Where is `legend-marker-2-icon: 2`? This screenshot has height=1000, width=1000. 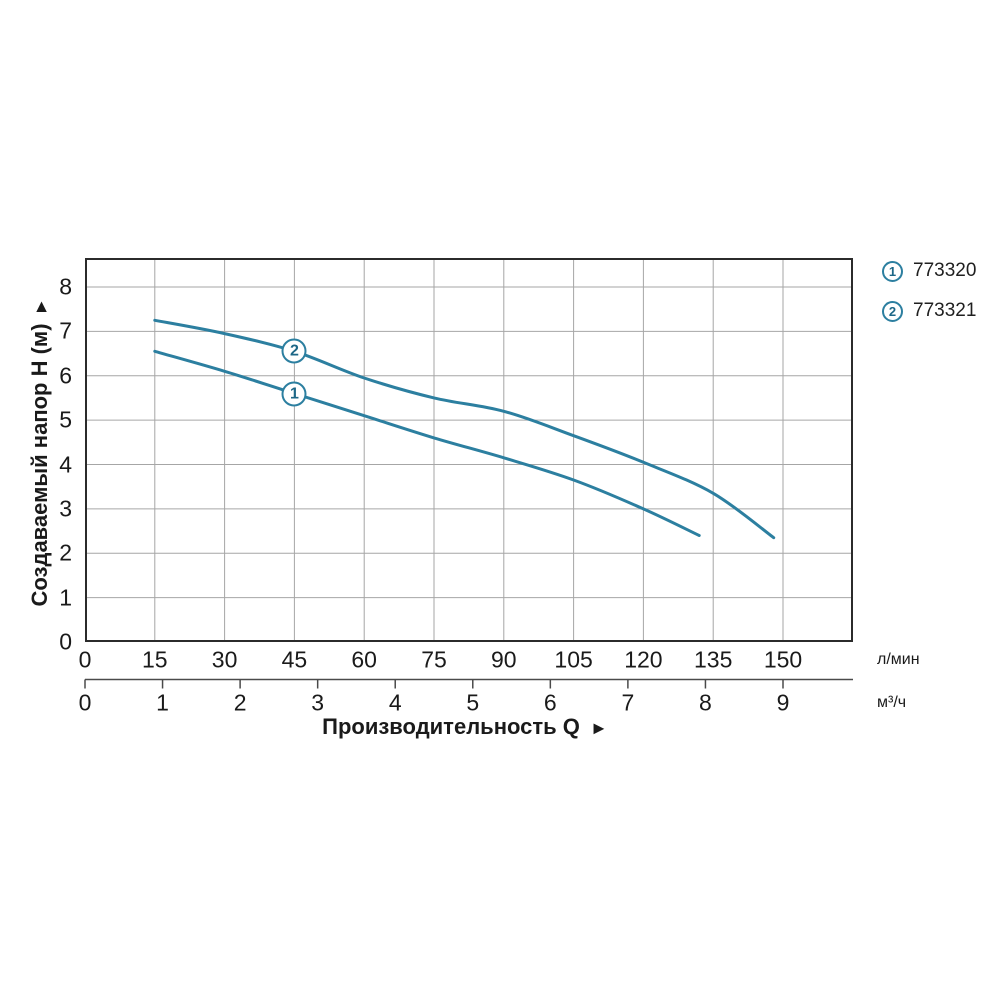
legend-marker-2-icon: 2 is located at coordinates (892, 311).